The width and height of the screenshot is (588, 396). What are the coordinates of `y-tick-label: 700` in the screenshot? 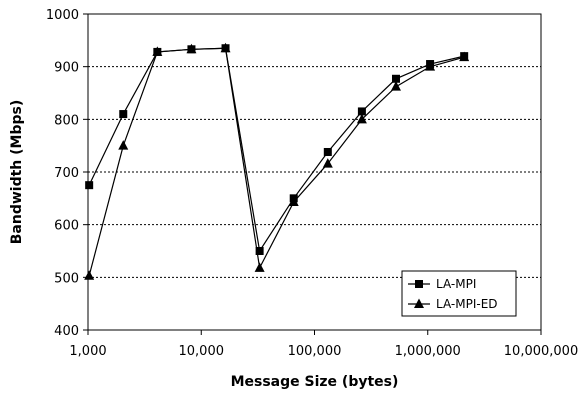 It's located at (66, 173).